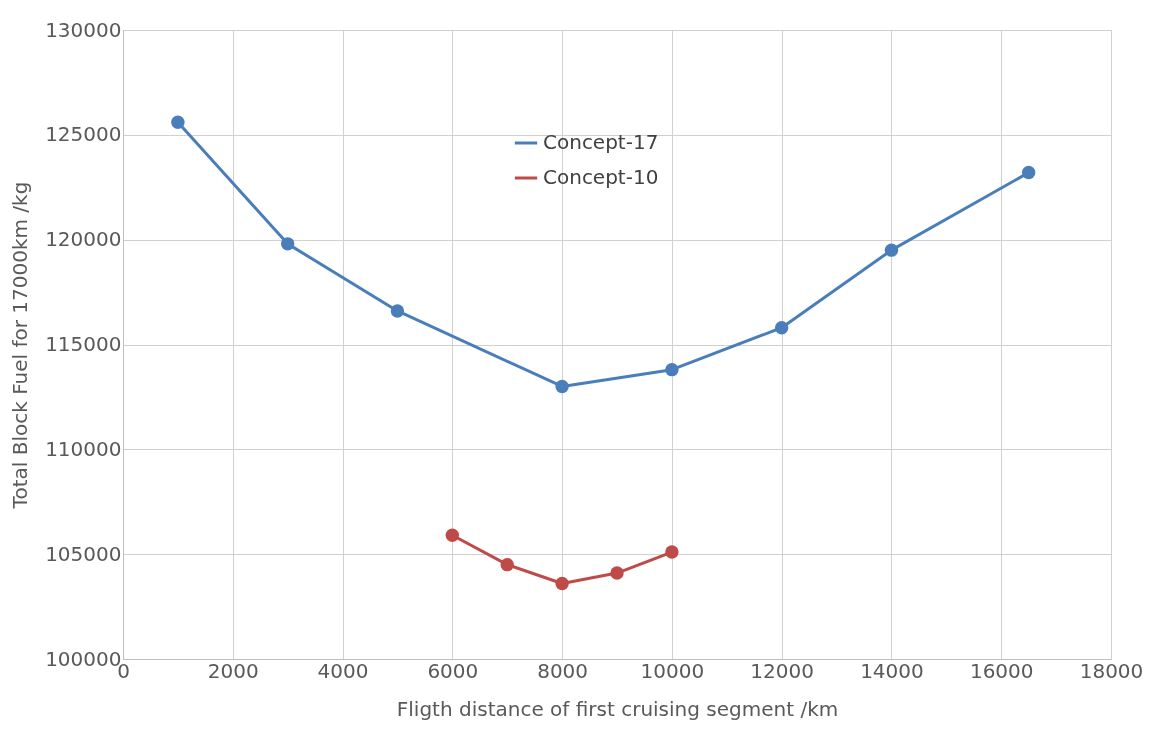 The width and height of the screenshot is (1173, 729). Describe the element at coordinates (672, 670) in the screenshot. I see `x-tick-label: 10000` at that location.